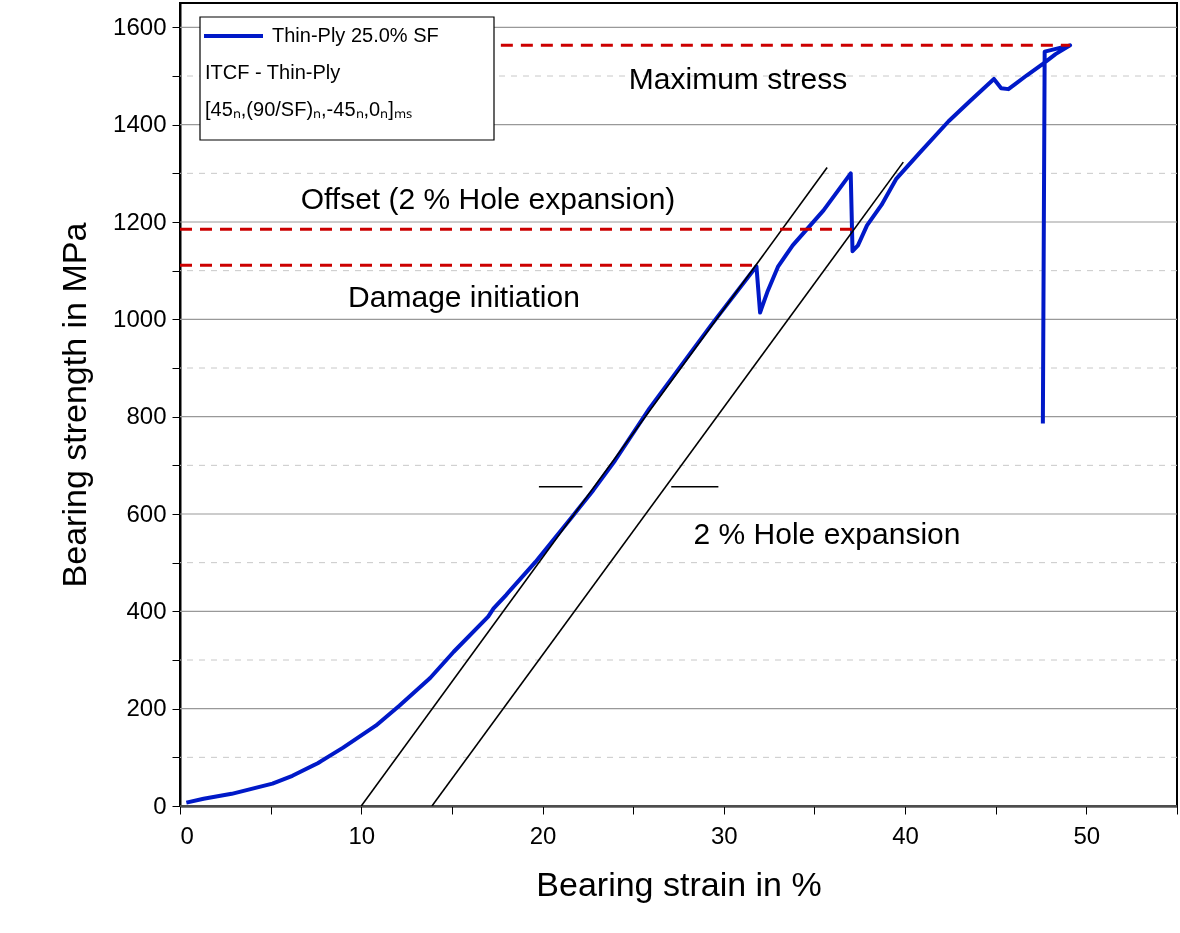  I want to click on x-tick-label: 0, so click(187, 835).